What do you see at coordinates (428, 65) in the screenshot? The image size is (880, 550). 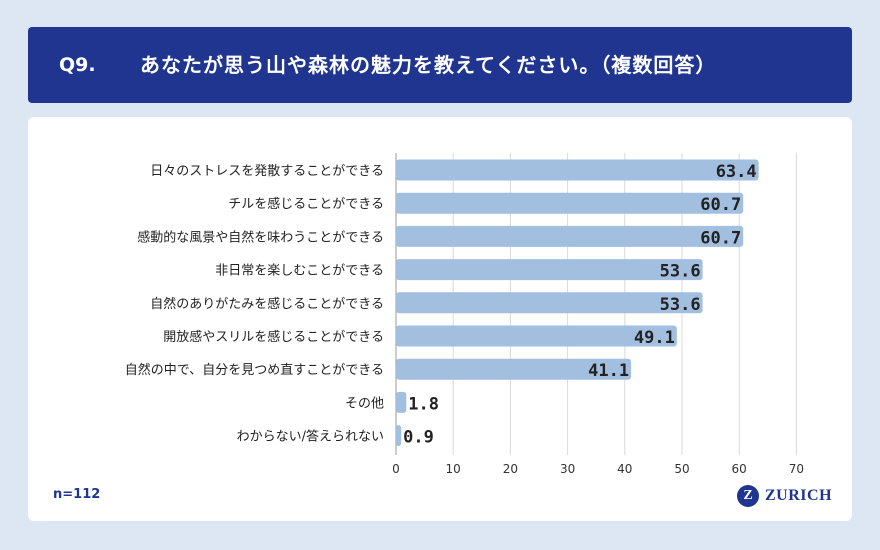 I see `question-title: あなたが思う山や森林の魅力を教えてください。（複数回答）` at bounding box center [428, 65].